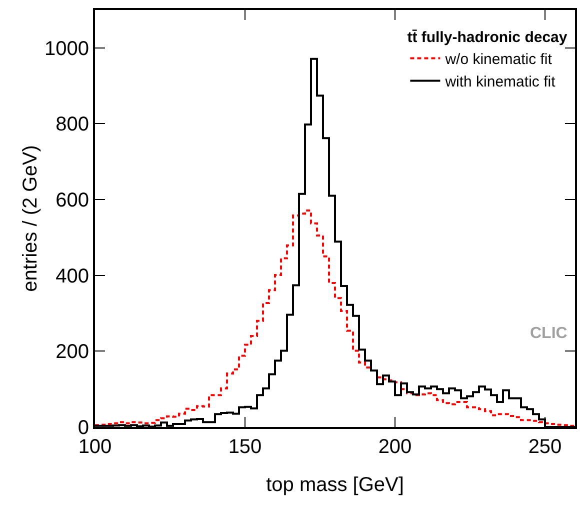  Describe the element at coordinates (31, 218) in the screenshot. I see `y-axis-title: entries / (2 GeV)` at that location.